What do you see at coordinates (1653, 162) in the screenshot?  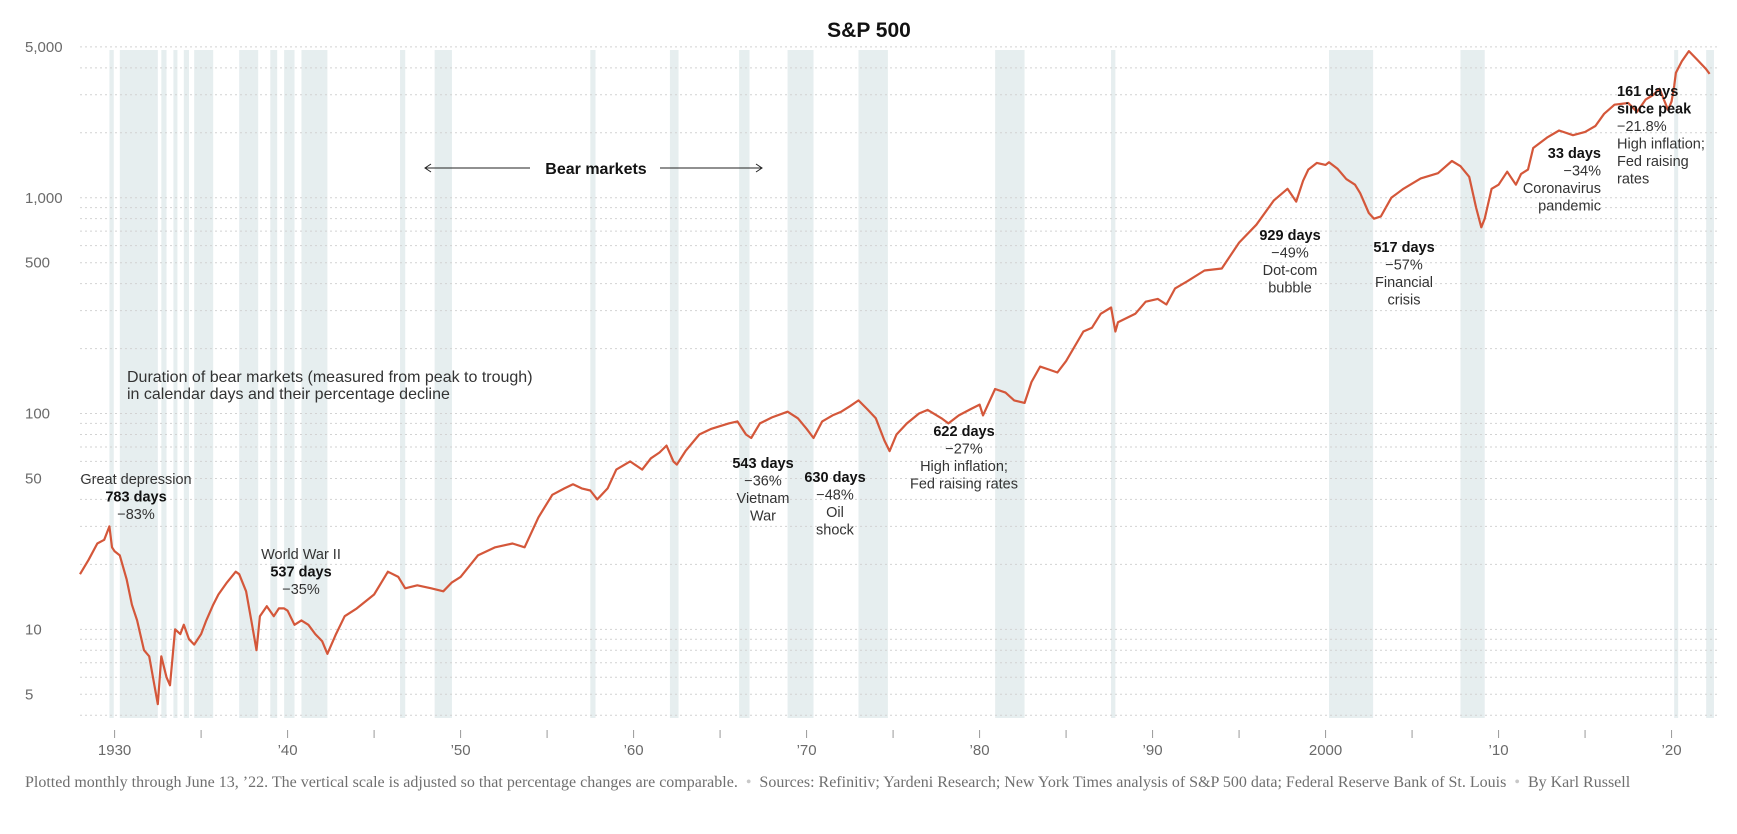 I see `annotation-detail: Fed raising` at bounding box center [1653, 162].